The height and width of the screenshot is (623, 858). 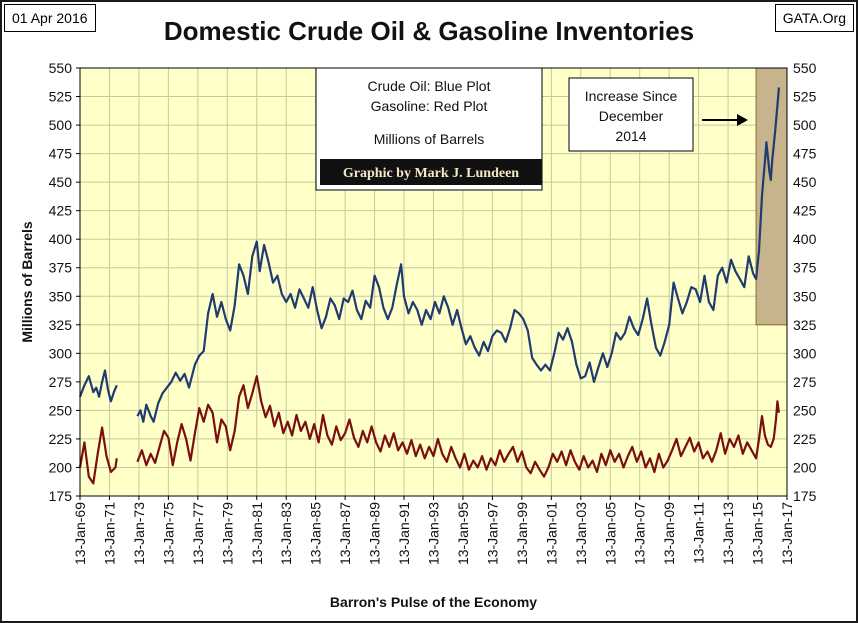 I want to click on x-tick-label: 13-Jan-81, so click(x=257, y=533).